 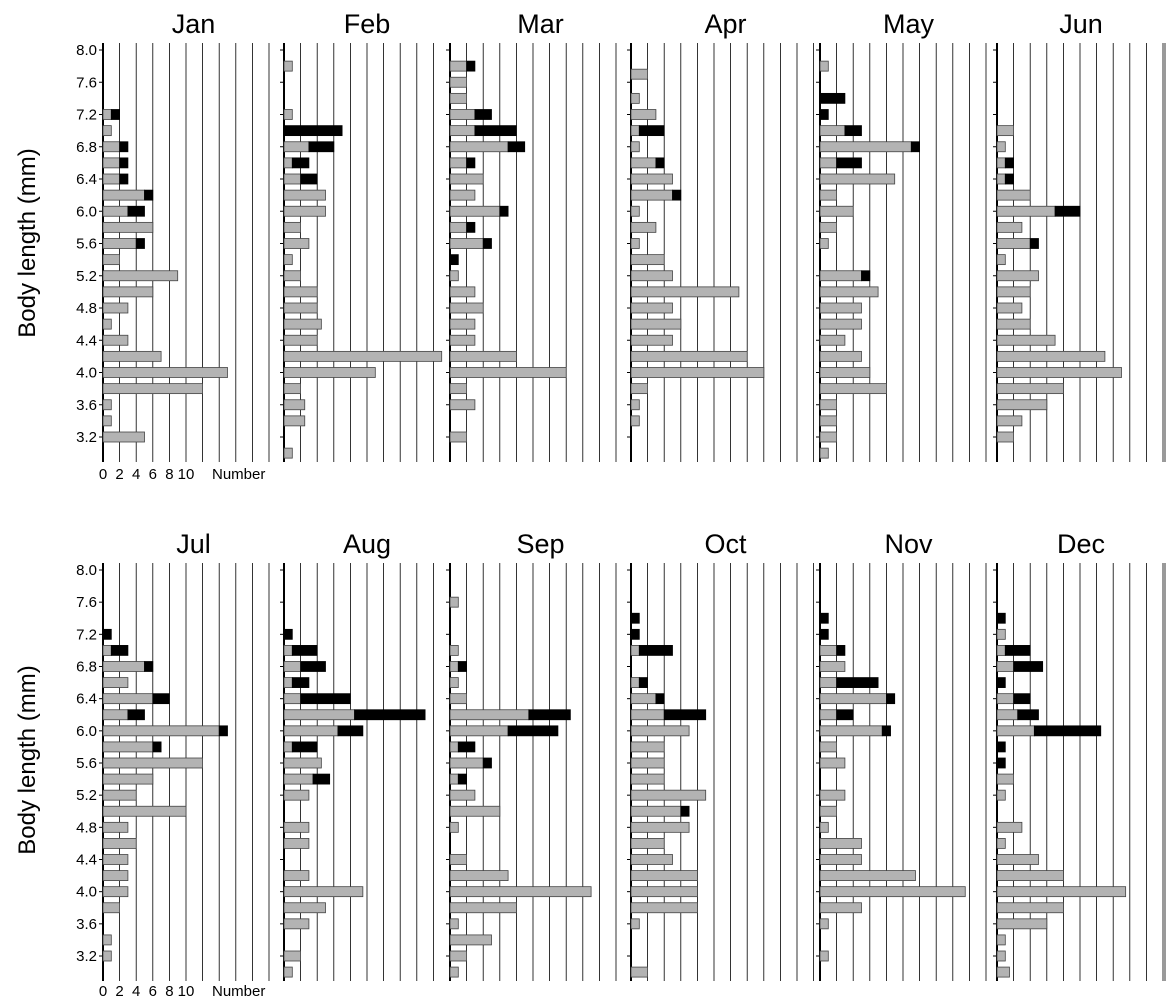 What do you see at coordinates (119, 474) in the screenshot?
I see `x-tick-label: 2` at bounding box center [119, 474].